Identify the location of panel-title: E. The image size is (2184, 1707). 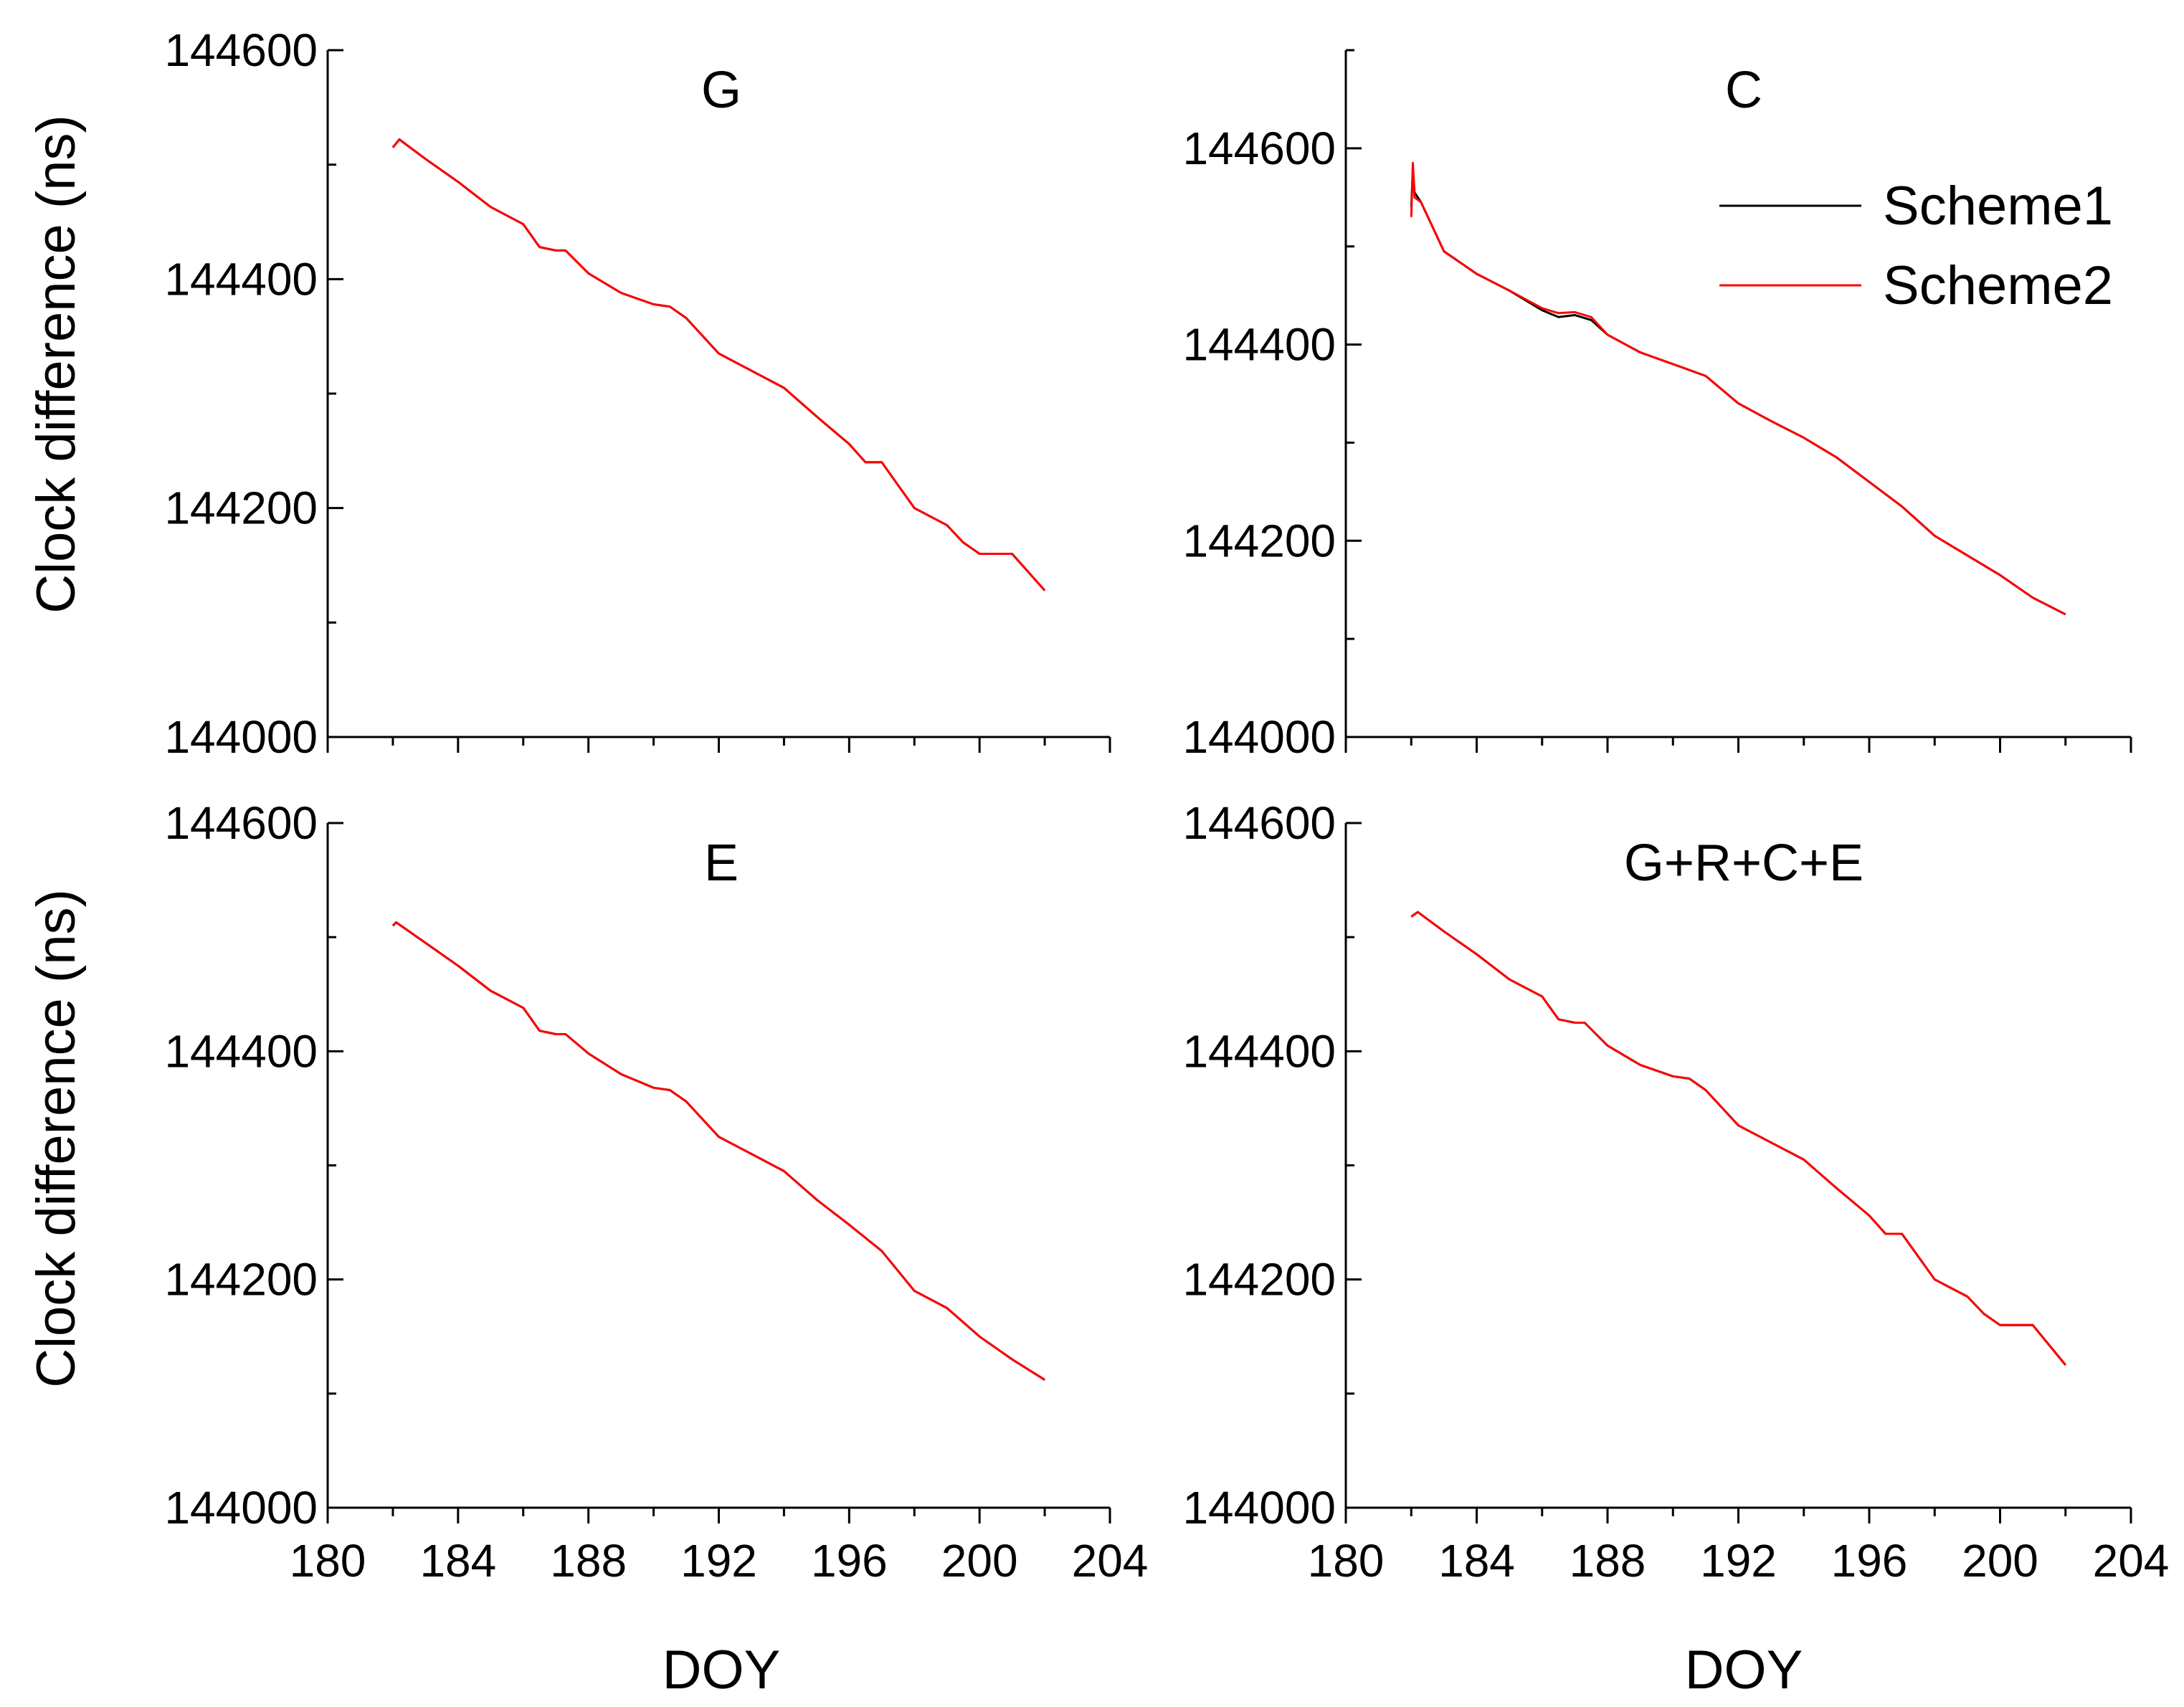
(721, 864).